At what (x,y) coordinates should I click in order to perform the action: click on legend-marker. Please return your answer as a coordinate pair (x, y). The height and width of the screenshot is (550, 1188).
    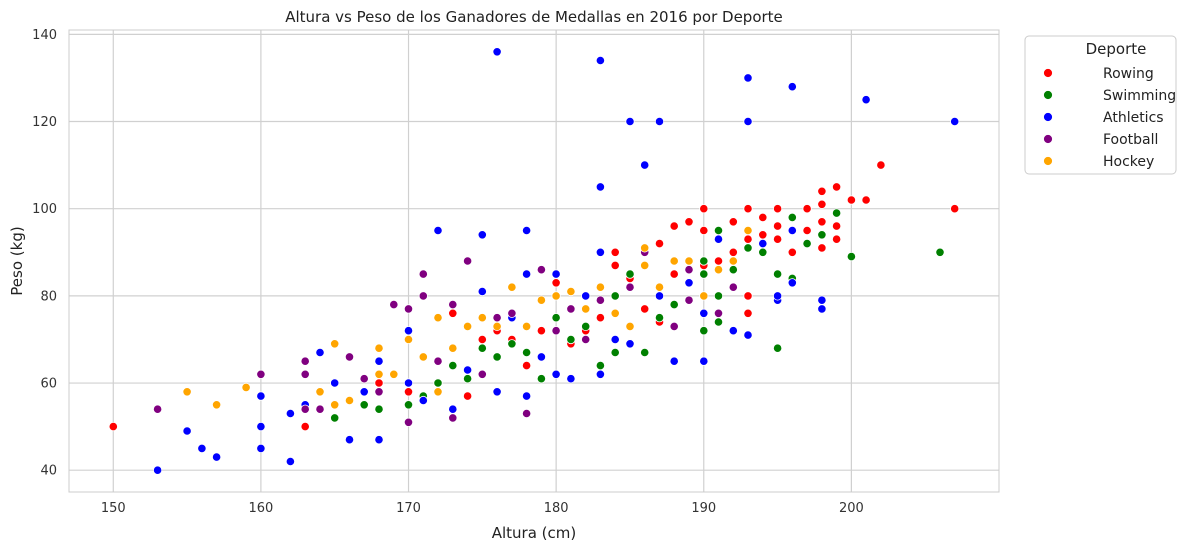
    Looking at the image, I should click on (1048, 117).